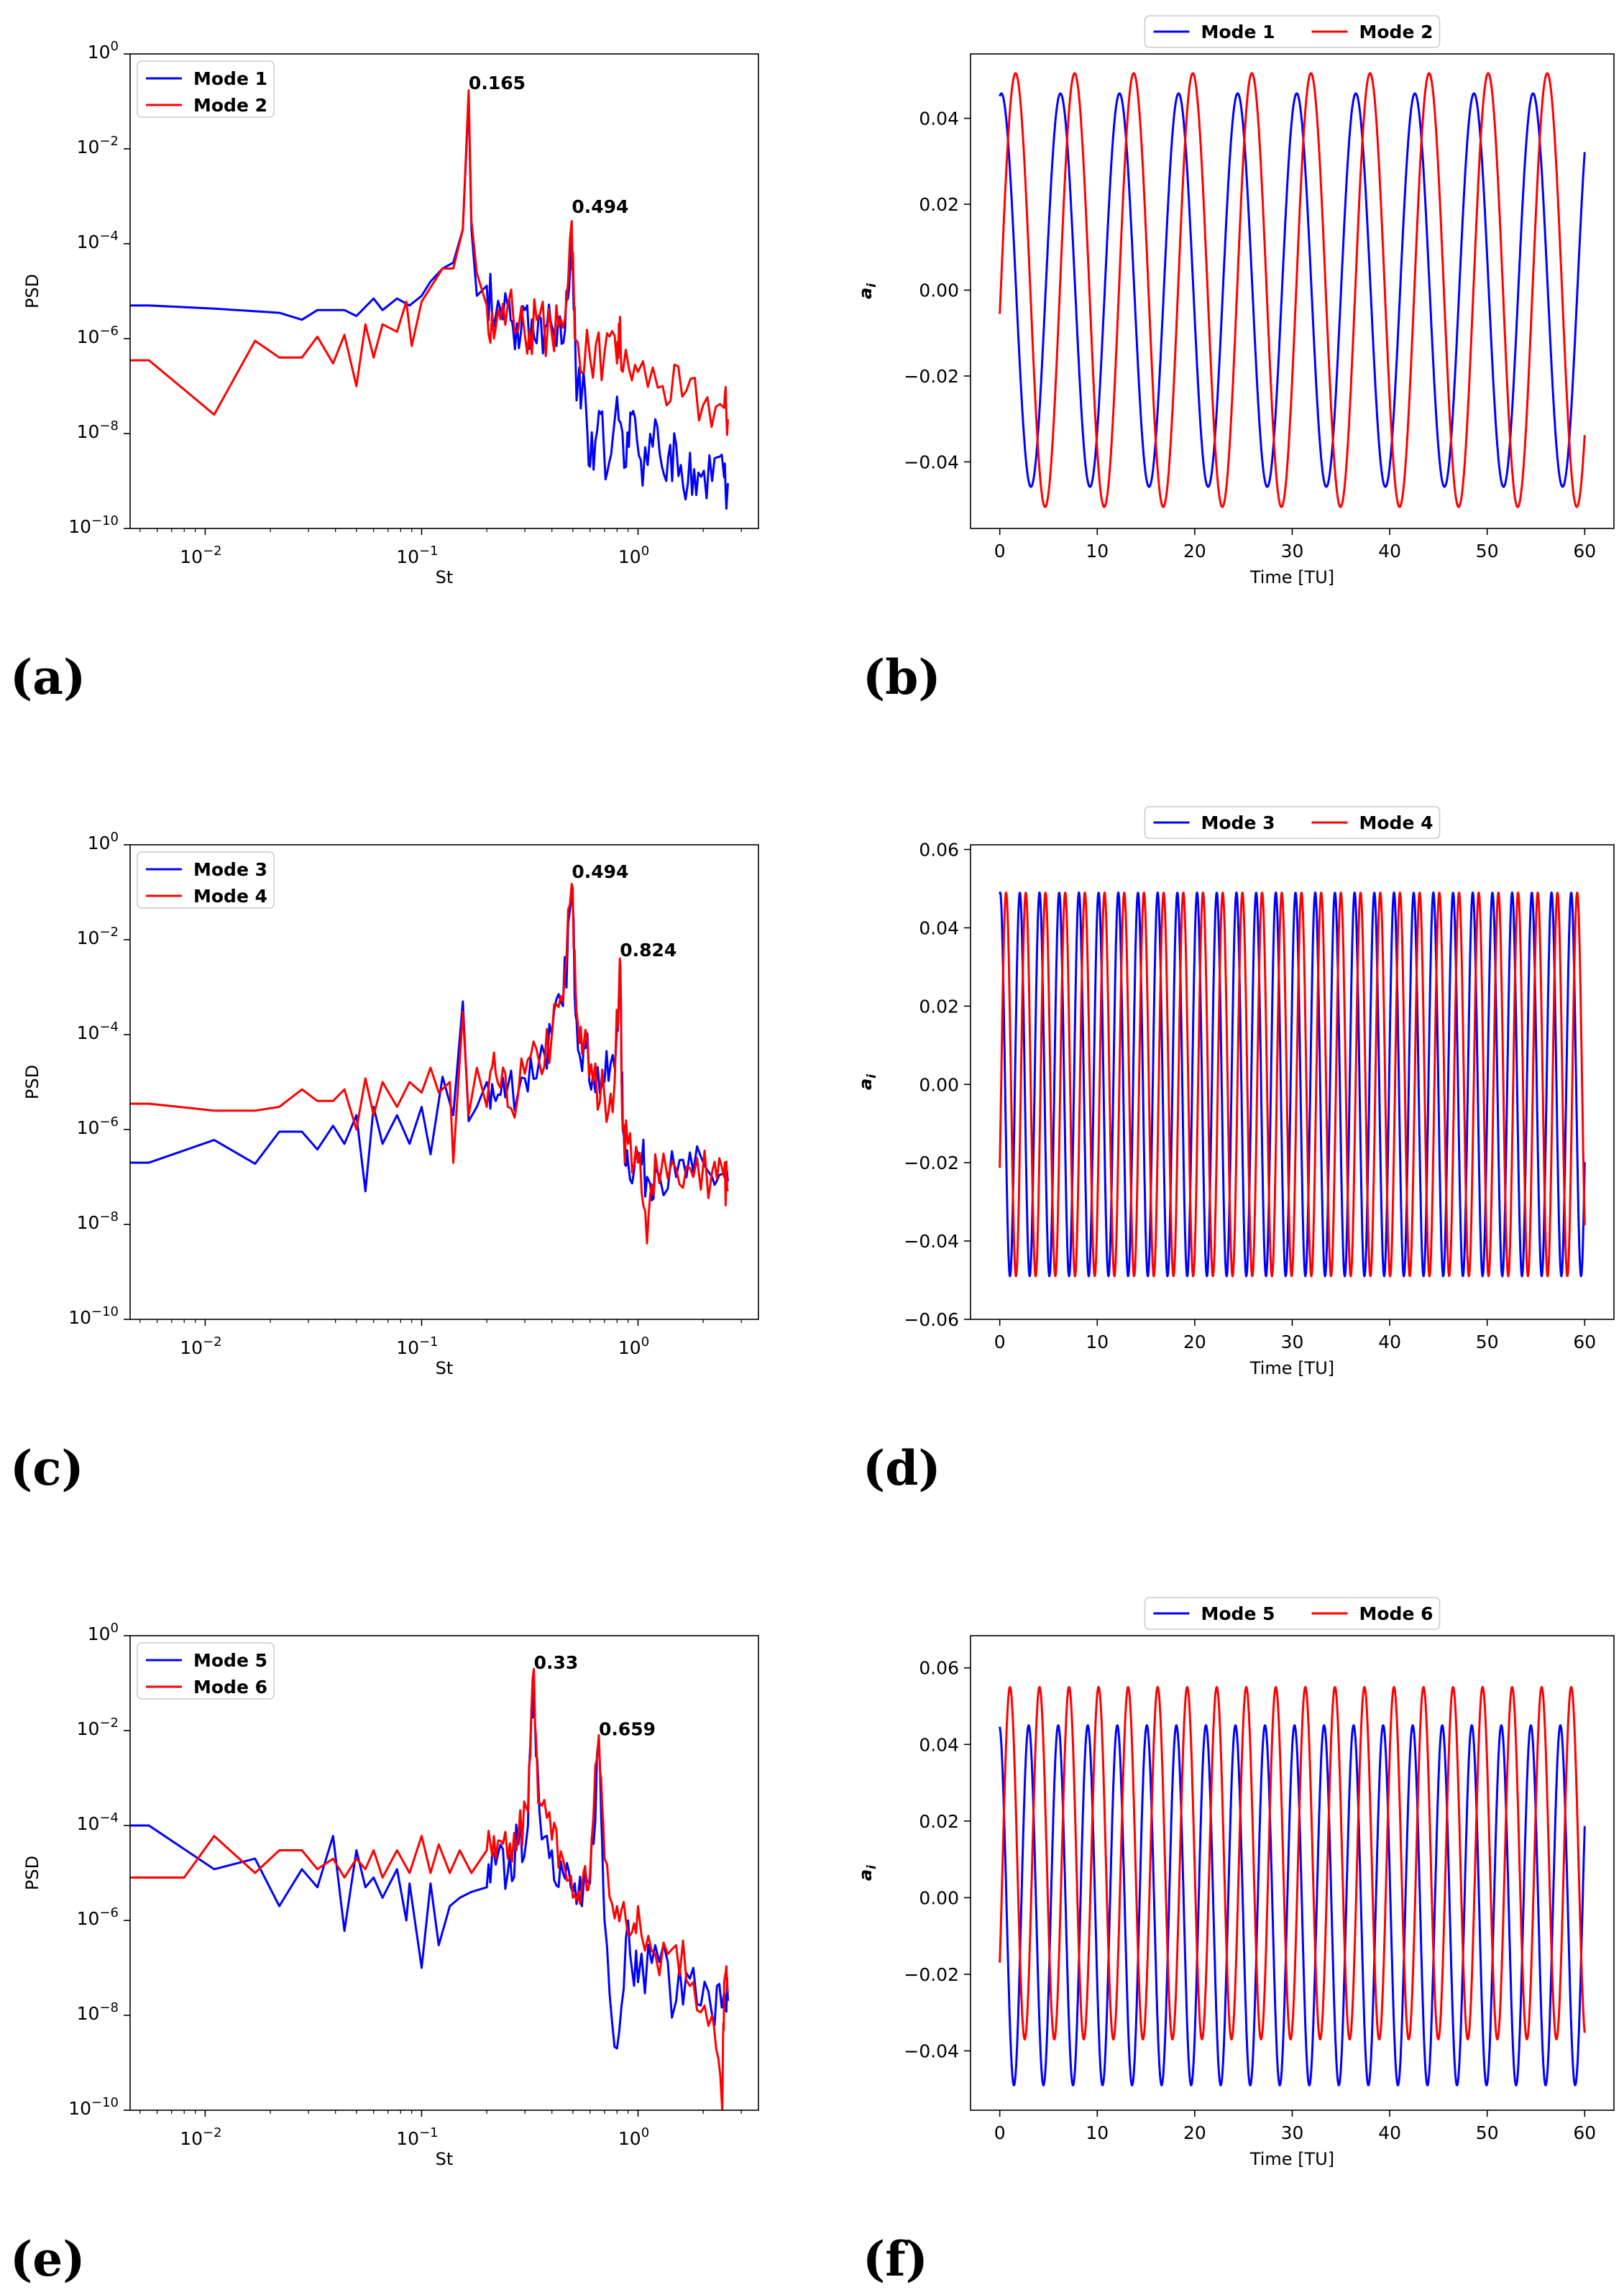 This screenshot has height=2295, width=1624. What do you see at coordinates (497, 83) in the screenshot?
I see `peak-annotation: 0.165` at bounding box center [497, 83].